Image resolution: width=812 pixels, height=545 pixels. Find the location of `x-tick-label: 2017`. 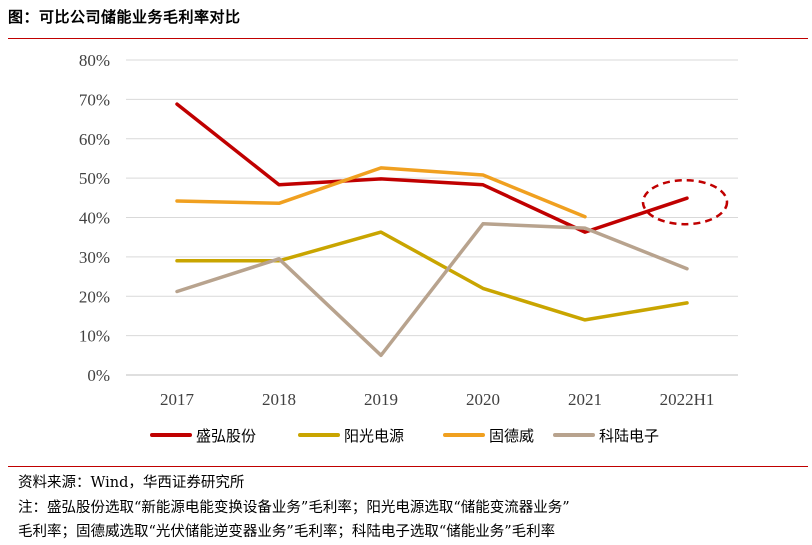

x-tick-label: 2017 is located at coordinates (177, 399).